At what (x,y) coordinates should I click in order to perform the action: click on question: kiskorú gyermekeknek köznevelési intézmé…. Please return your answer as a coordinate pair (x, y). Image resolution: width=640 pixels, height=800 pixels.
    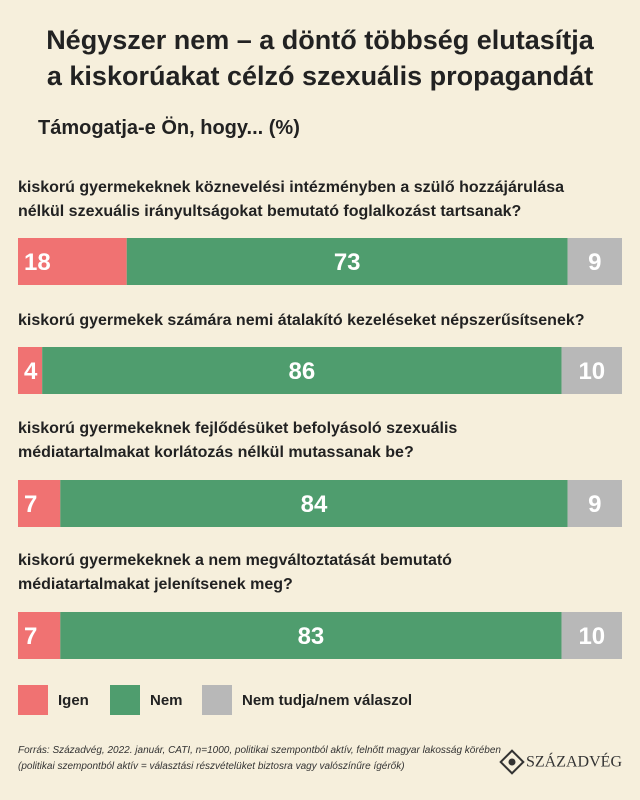
    Looking at the image, I should click on (291, 199).